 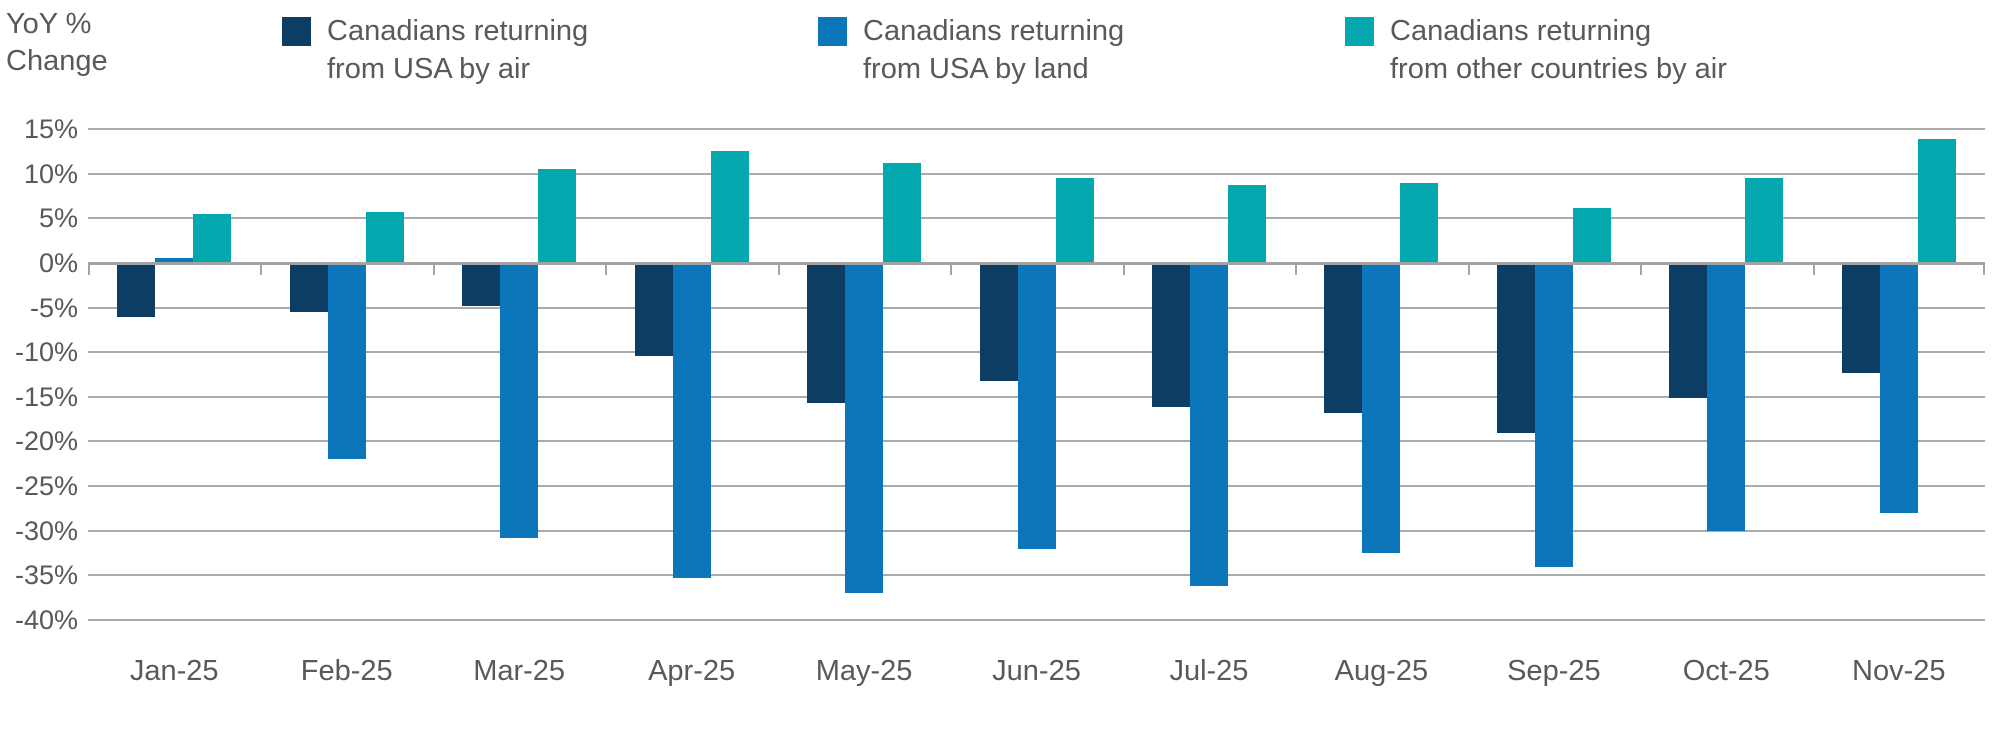 I want to click on y-tick-label: -30%, so click(x=46, y=530).